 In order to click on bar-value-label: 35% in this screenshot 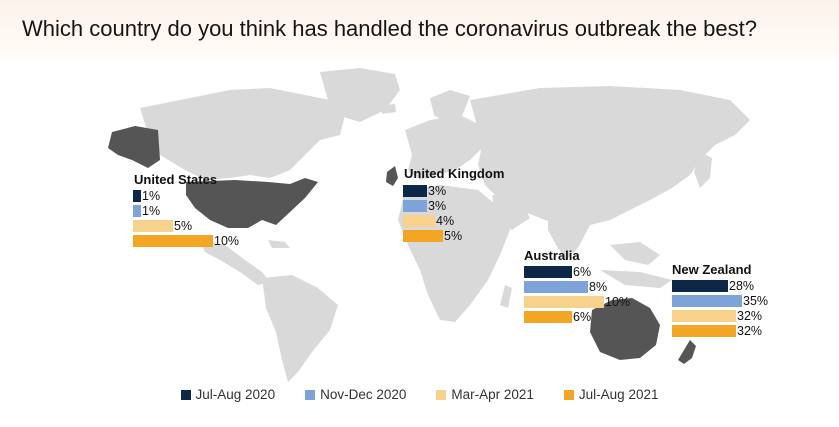, I will do `click(756, 300)`.